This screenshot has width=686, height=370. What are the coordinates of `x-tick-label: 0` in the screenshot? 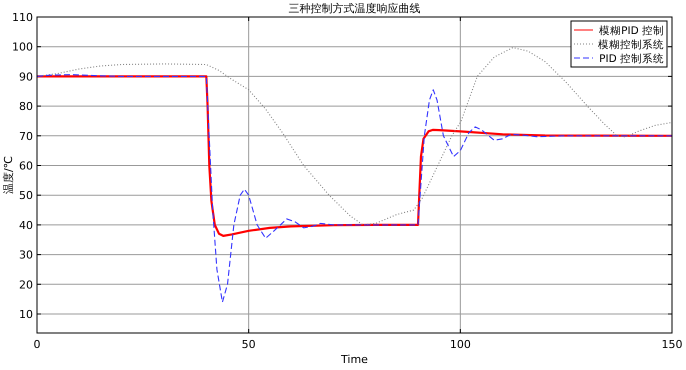 It's located at (37, 344).